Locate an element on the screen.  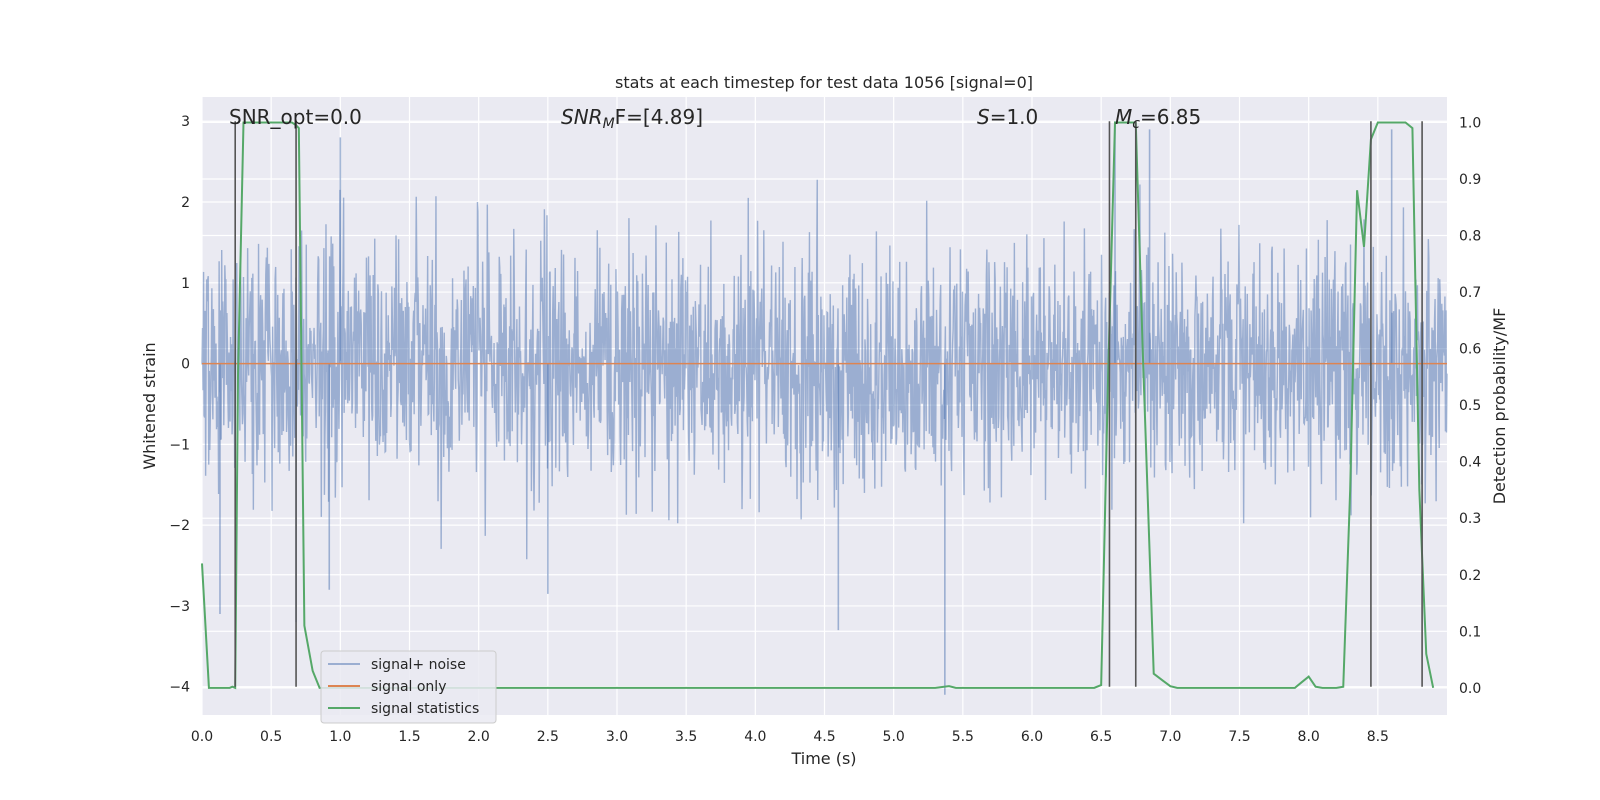
y-right-tick-label-4: 0.6 is located at coordinates (1470, 350).